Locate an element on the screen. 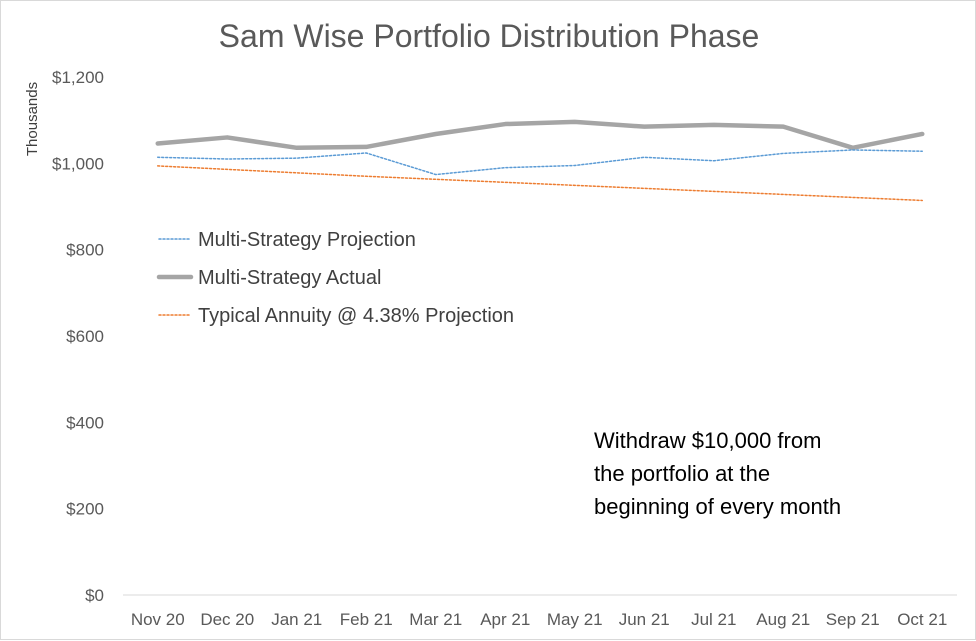 The height and width of the screenshot is (641, 976). y-tick-label: $200 is located at coordinates (85, 509).